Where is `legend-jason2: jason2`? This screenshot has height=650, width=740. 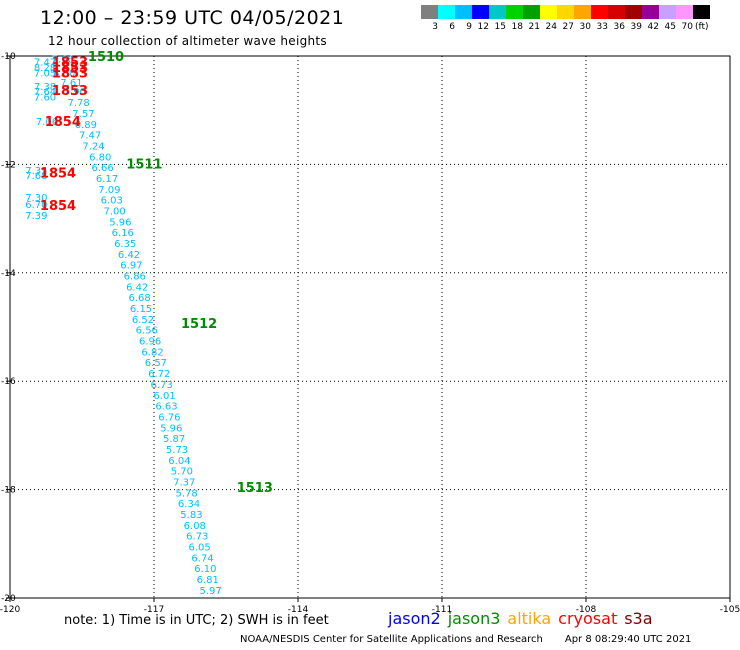 legend-jason2: jason2 is located at coordinates (414, 618).